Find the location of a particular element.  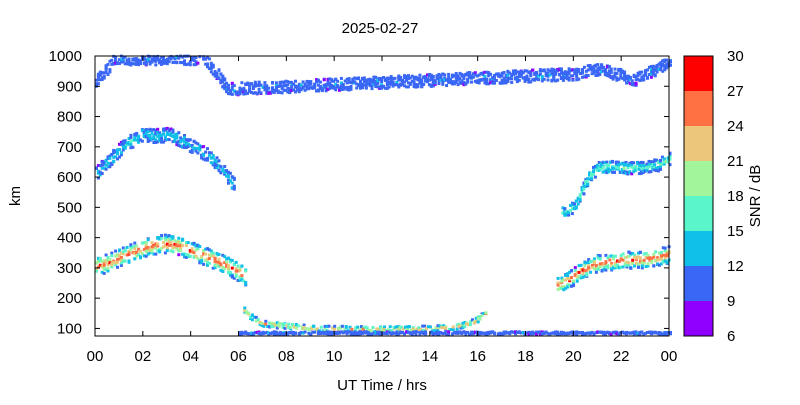

y-tick-label: 100 is located at coordinates (69, 328).